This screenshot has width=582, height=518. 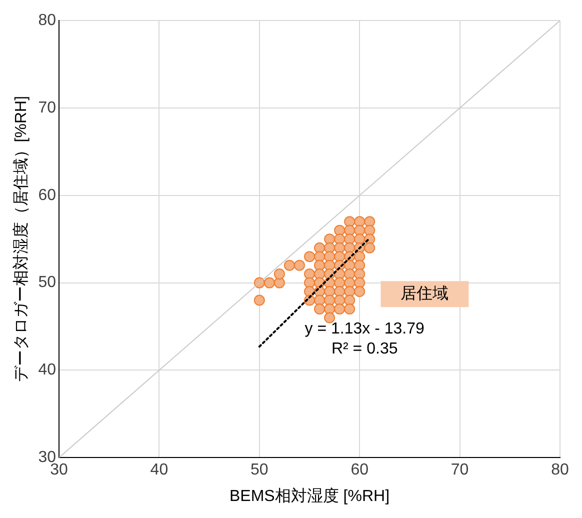 I want to click on y-tick-label: 60, so click(x=47, y=195).